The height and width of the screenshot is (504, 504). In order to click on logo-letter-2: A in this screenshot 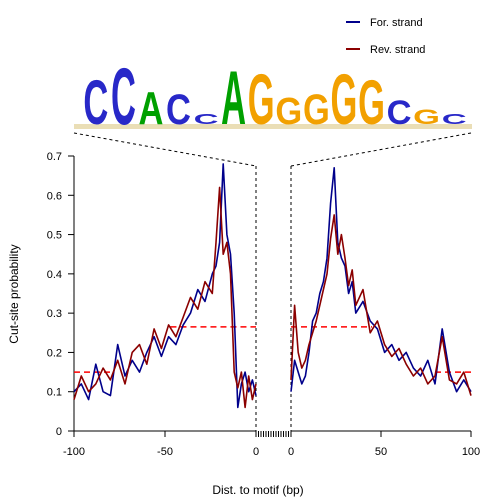, I will do `click(150, 108)`.